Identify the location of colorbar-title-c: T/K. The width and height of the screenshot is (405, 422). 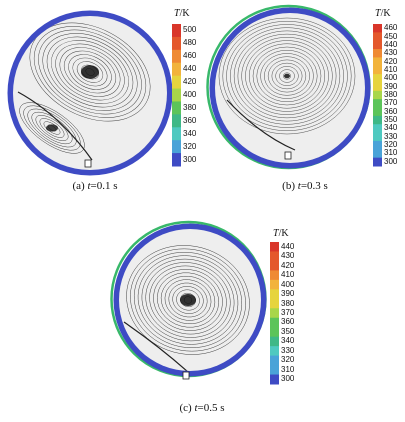
(281, 233).